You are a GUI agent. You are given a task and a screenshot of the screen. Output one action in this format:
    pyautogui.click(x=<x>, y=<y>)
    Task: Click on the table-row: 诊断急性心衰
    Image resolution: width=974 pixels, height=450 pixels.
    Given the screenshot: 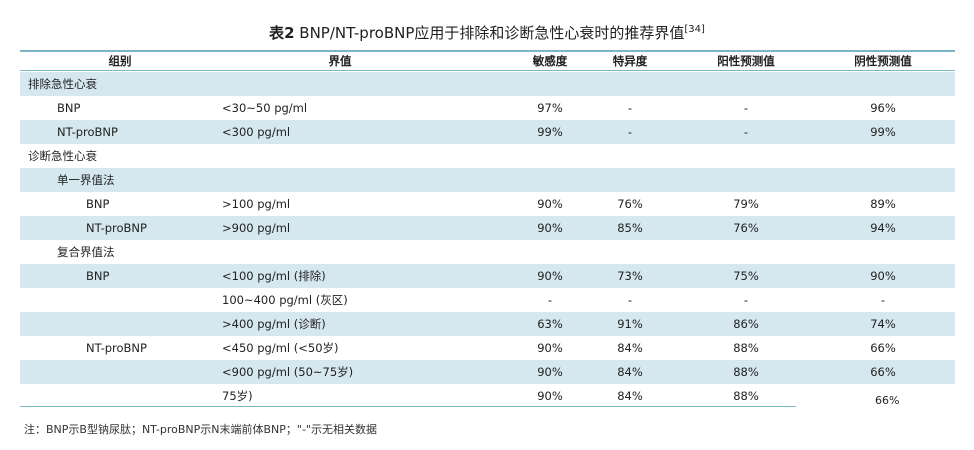 What is the action you would take?
    pyautogui.click(x=487, y=156)
    